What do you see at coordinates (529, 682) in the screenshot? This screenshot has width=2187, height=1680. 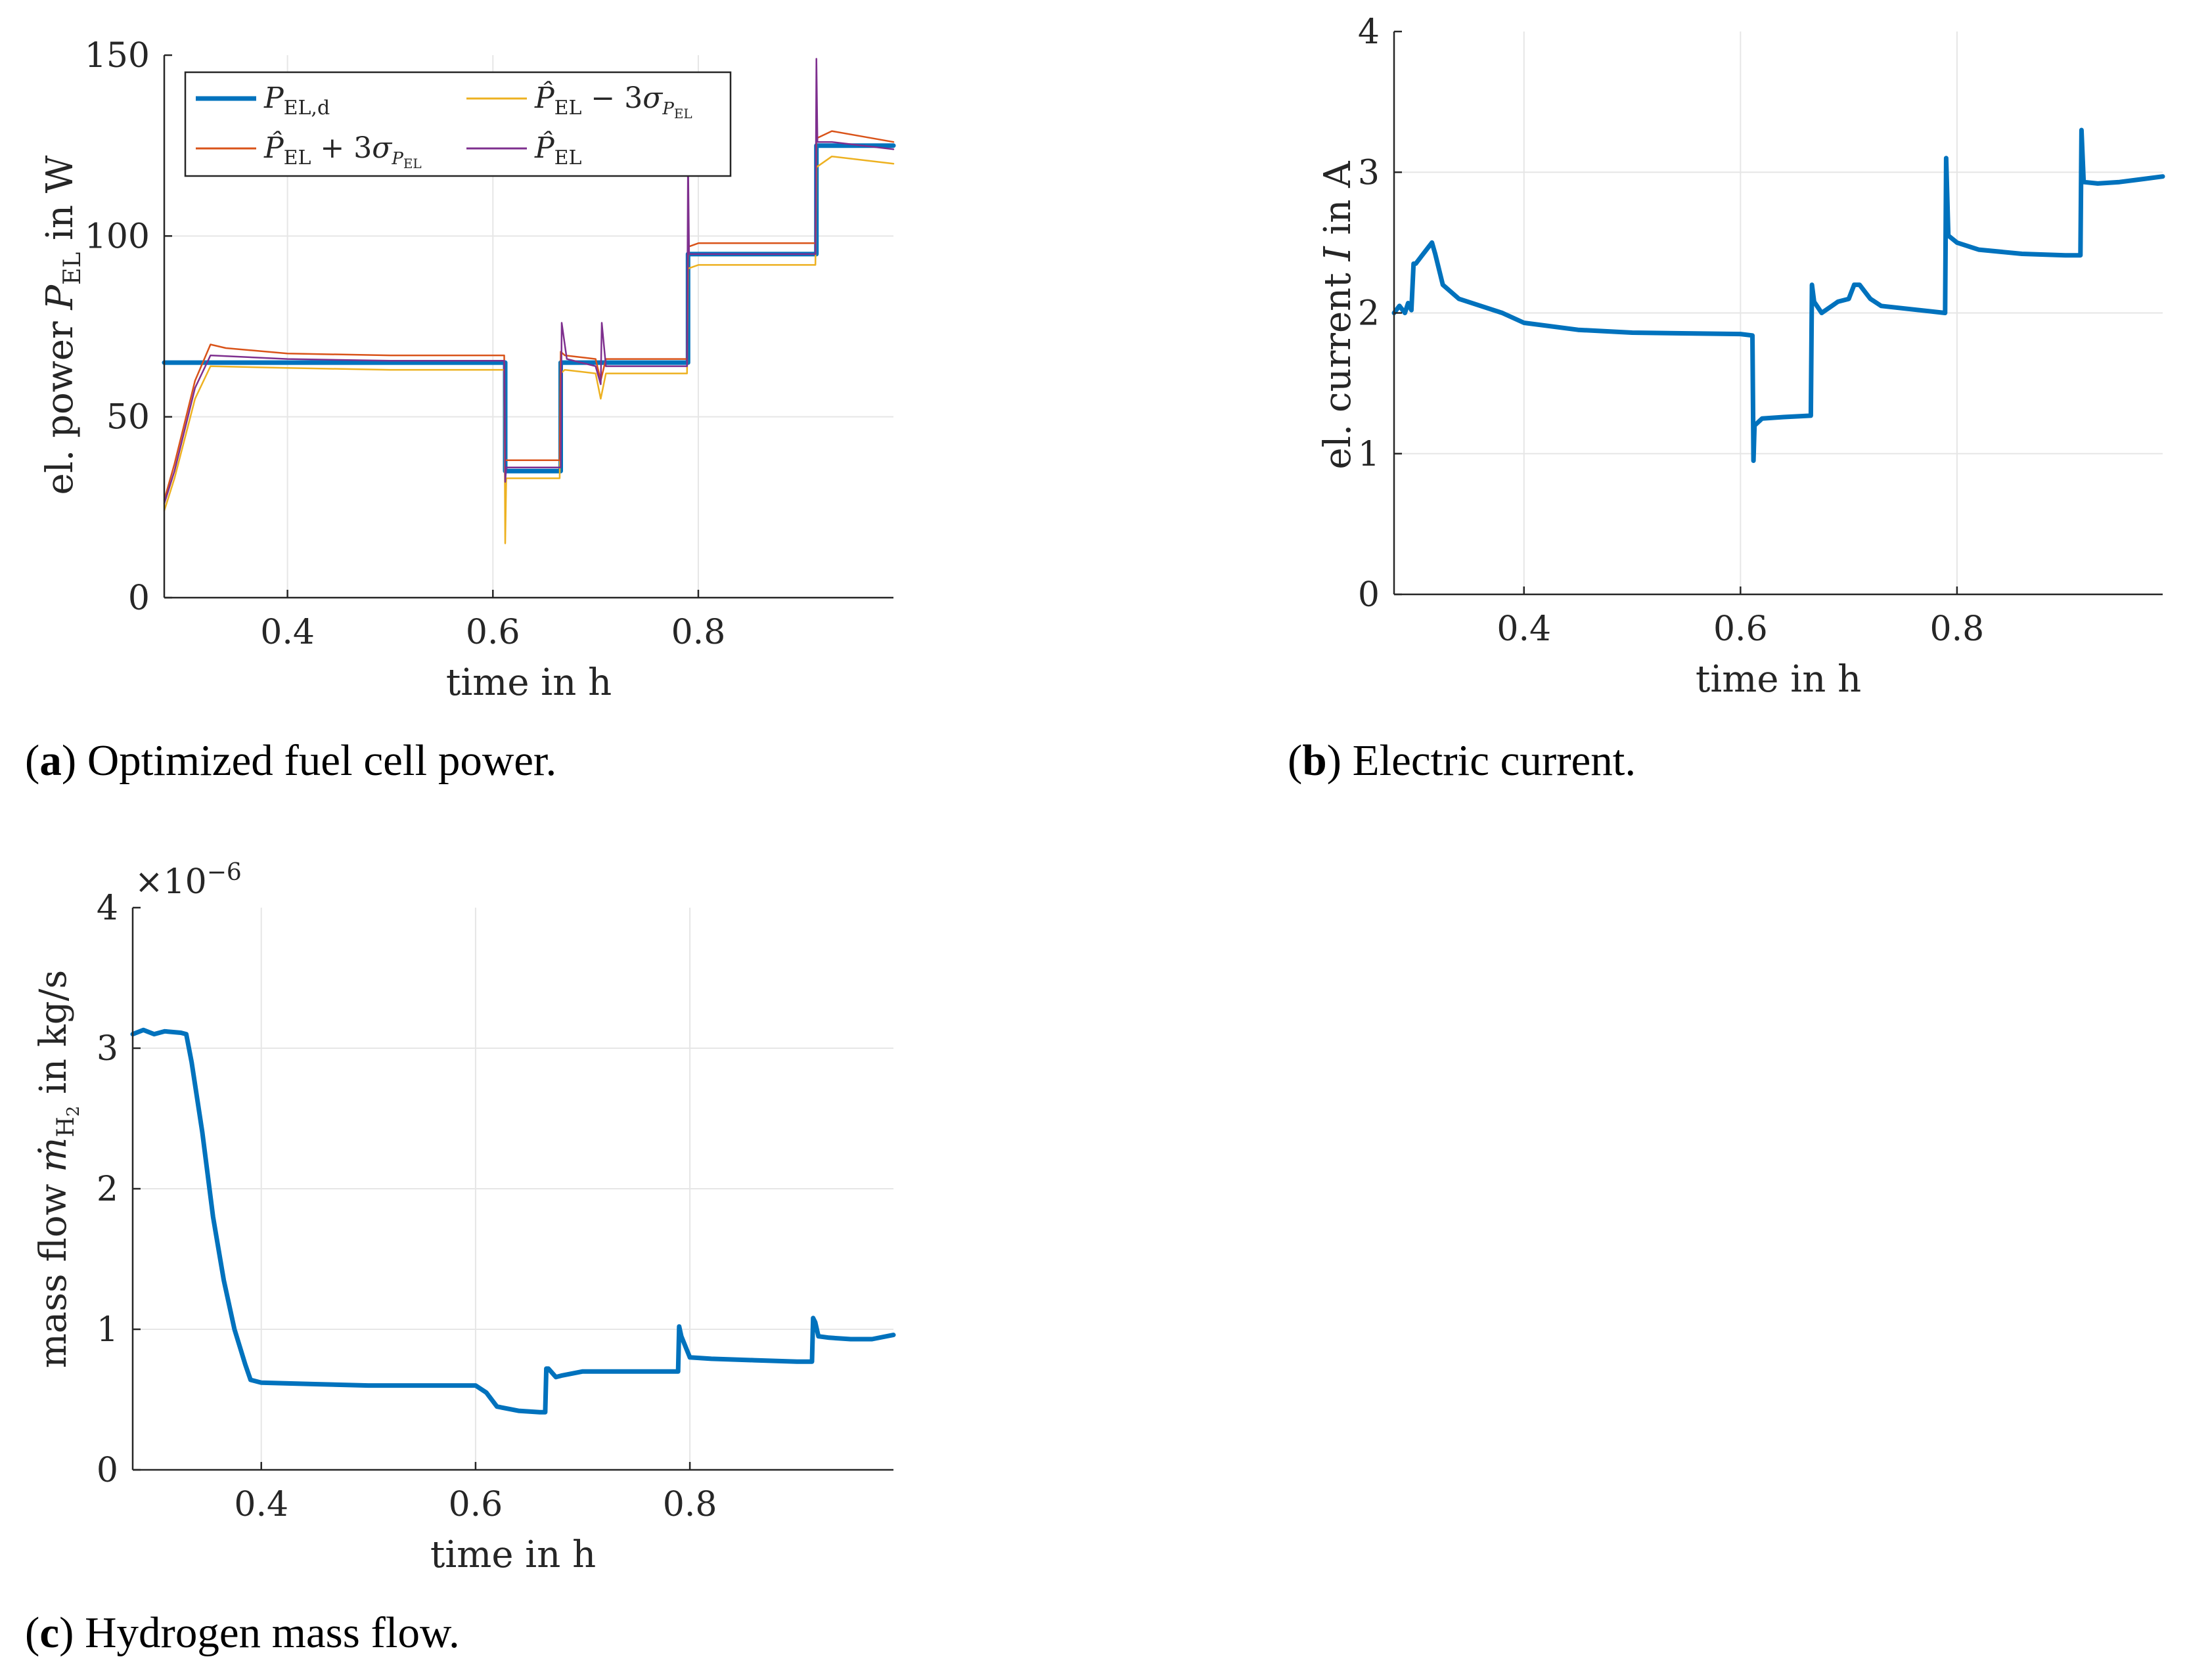 I see `xlabel-a: time in h` at bounding box center [529, 682].